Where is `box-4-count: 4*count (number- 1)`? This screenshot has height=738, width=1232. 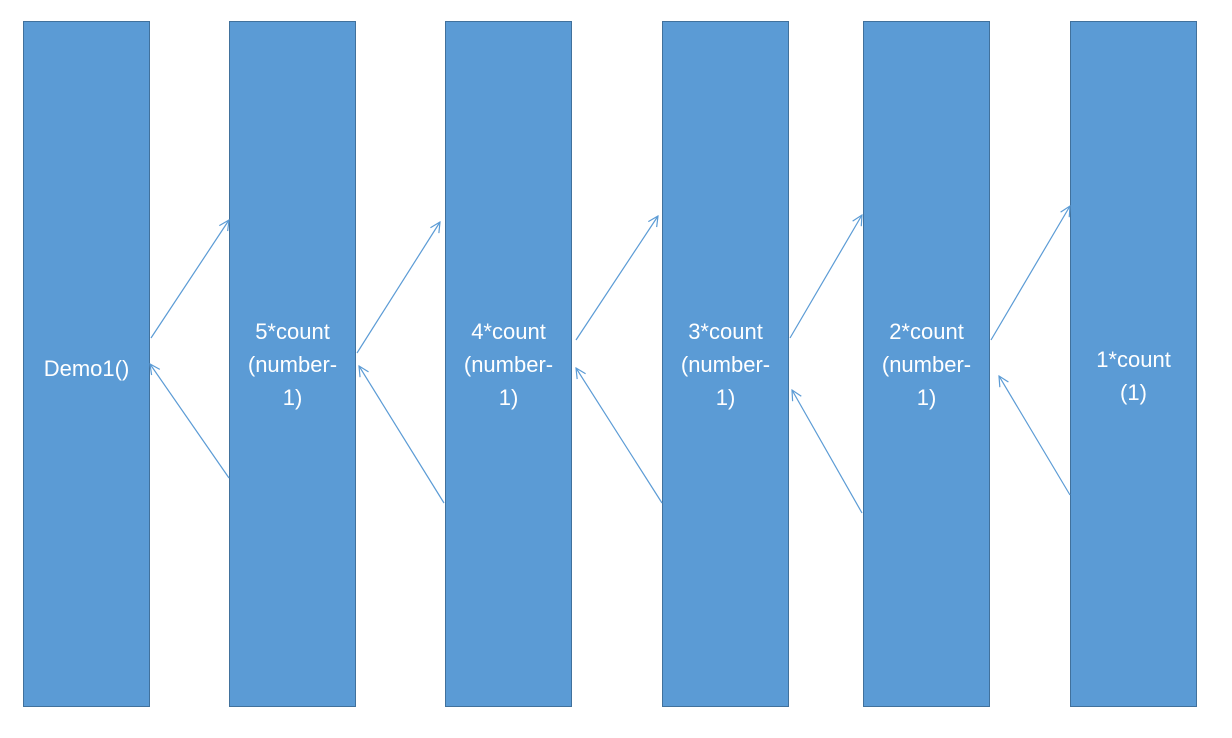
box-4-count: 4*count (number- 1) is located at coordinates (508, 364).